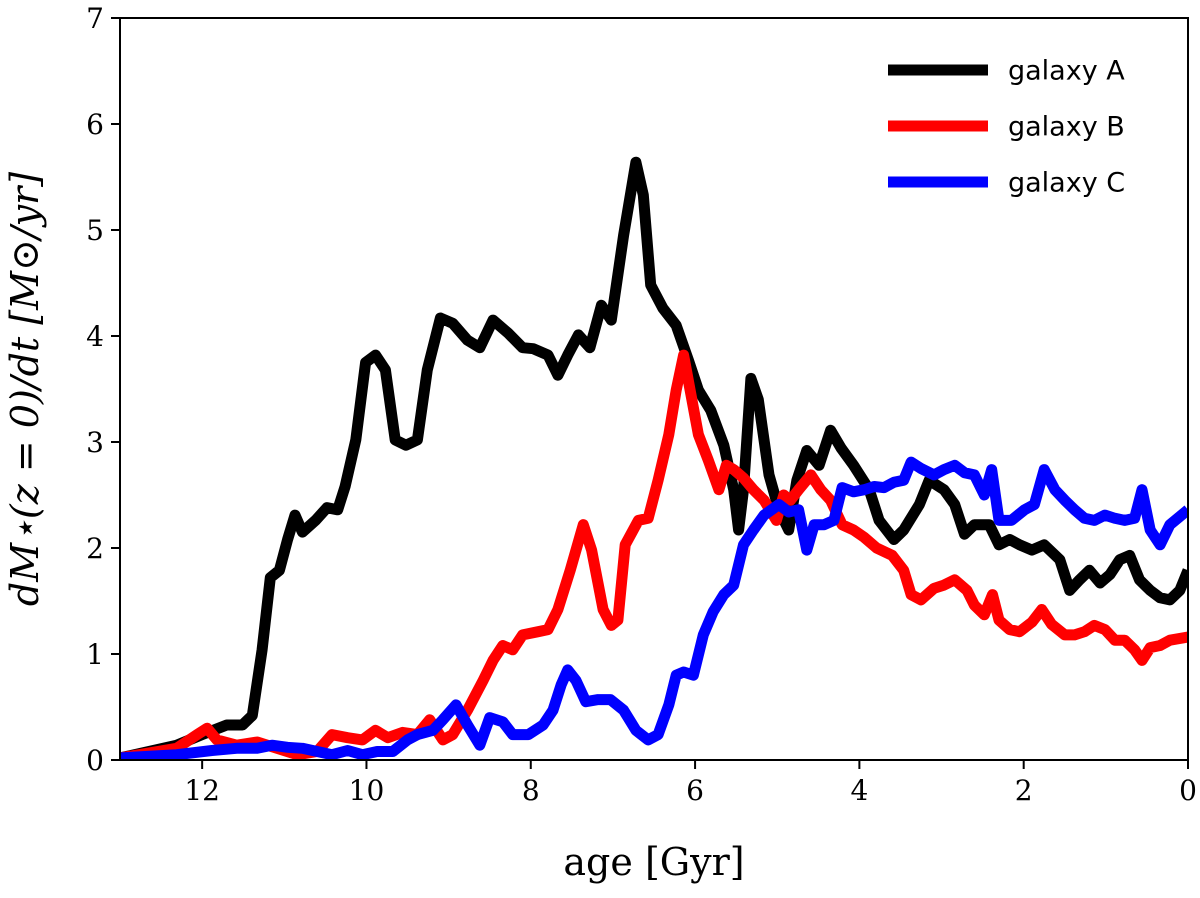 The width and height of the screenshot is (1200, 898). What do you see at coordinates (95, 548) in the screenshot?
I see `y-tick-label: 2` at bounding box center [95, 548].